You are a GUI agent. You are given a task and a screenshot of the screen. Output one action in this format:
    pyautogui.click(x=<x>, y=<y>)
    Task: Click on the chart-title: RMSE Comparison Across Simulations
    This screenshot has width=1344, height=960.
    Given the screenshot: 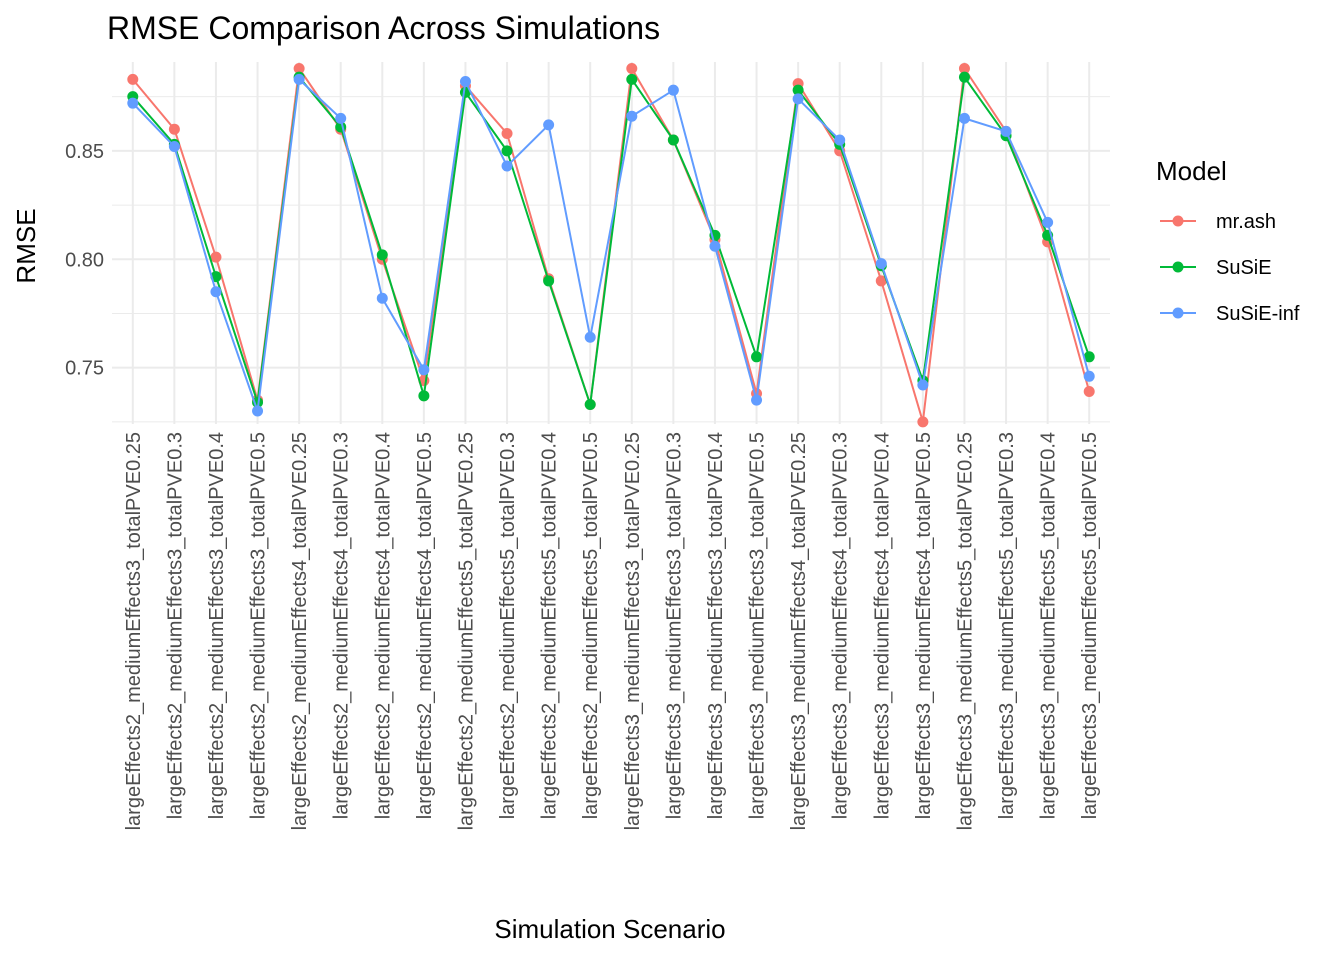 What is the action you would take?
    pyautogui.click(x=383, y=28)
    